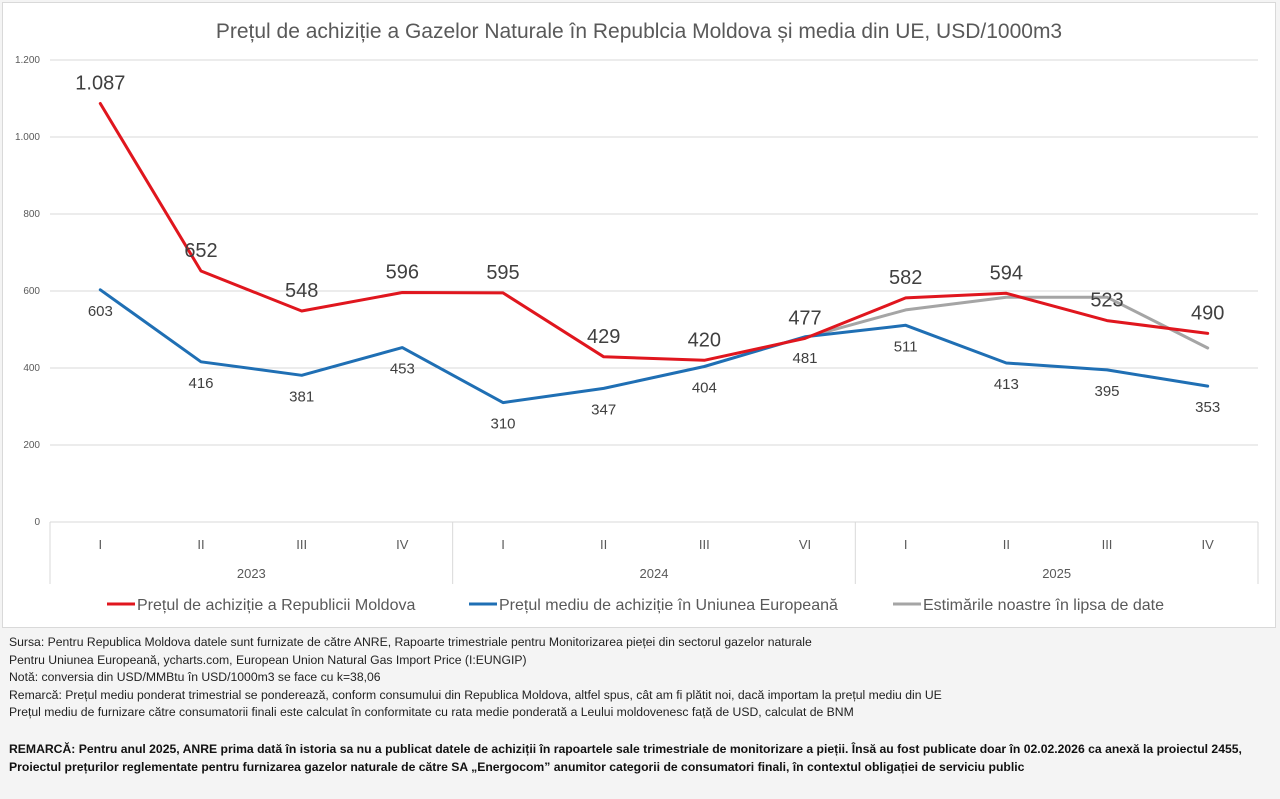 This screenshot has width=1280, height=799. What do you see at coordinates (1106, 301) in the screenshot?
I see `data-label-moldova: 523` at bounding box center [1106, 301].